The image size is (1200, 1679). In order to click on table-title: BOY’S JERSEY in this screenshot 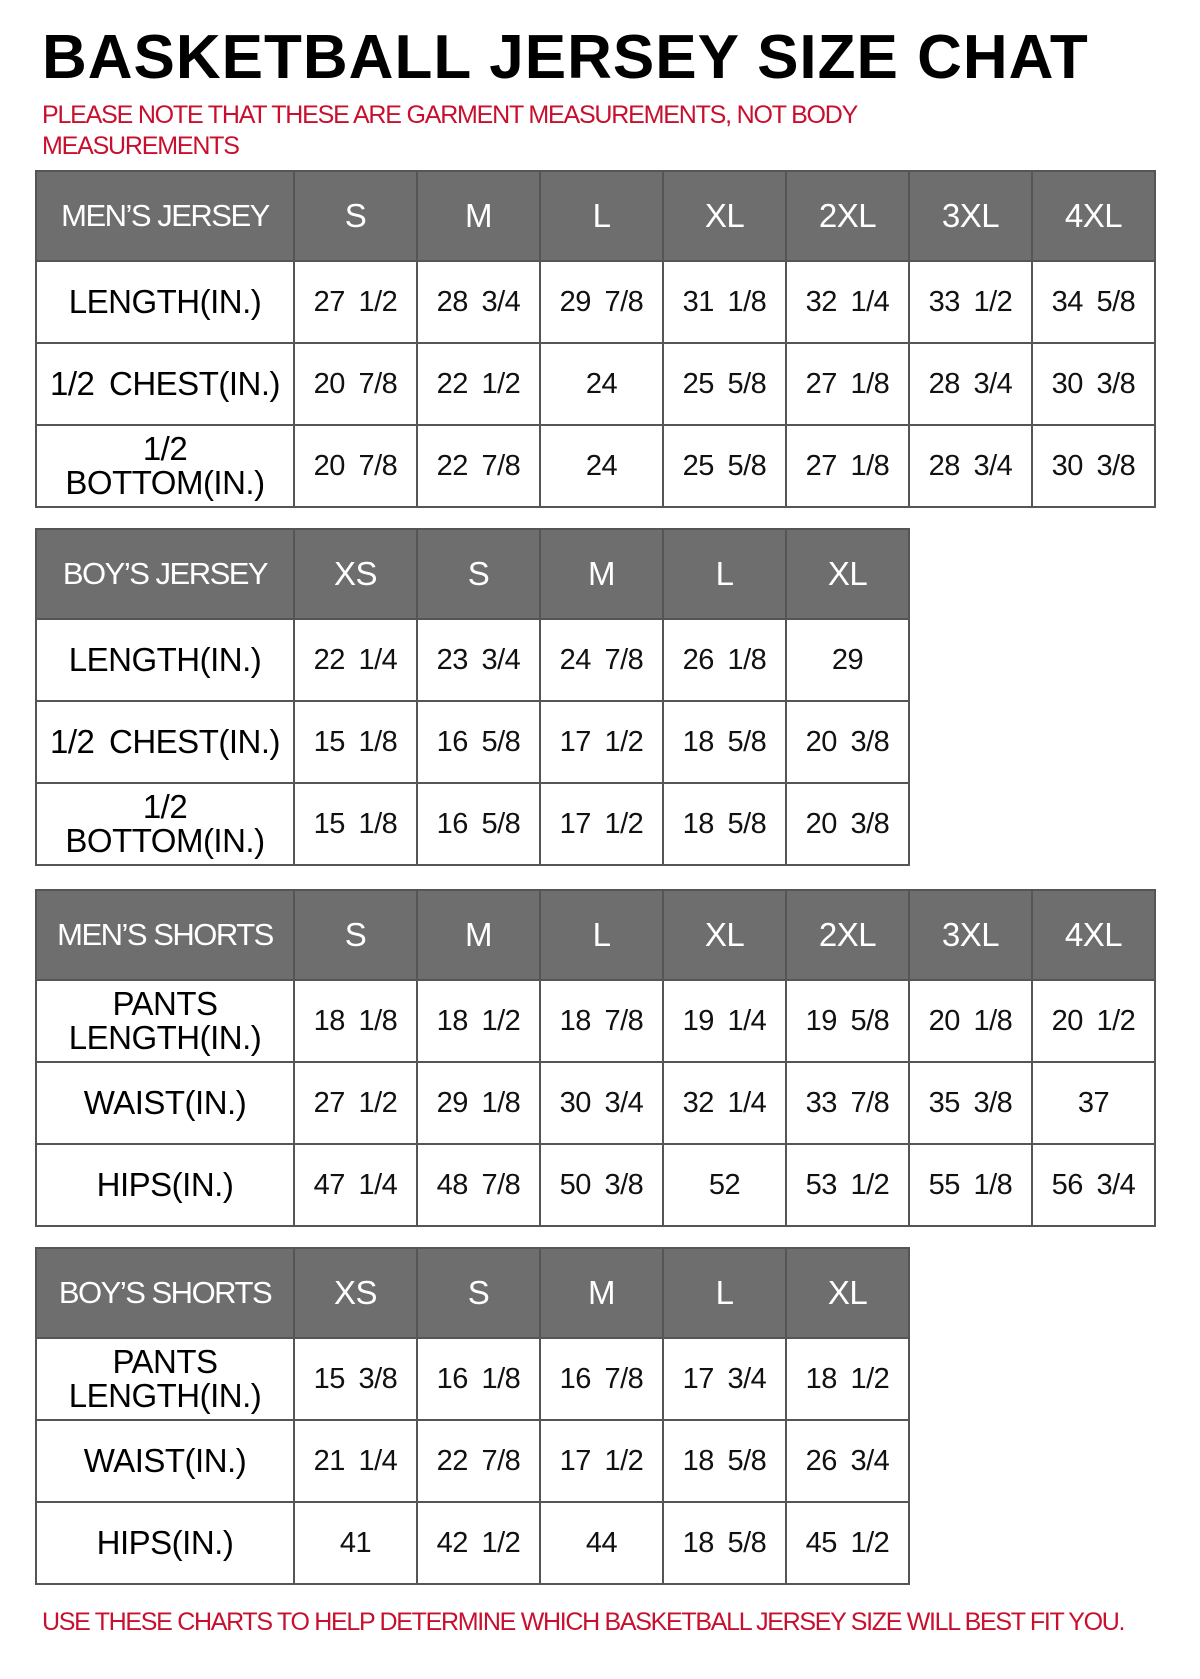, I will do `click(165, 574)`.